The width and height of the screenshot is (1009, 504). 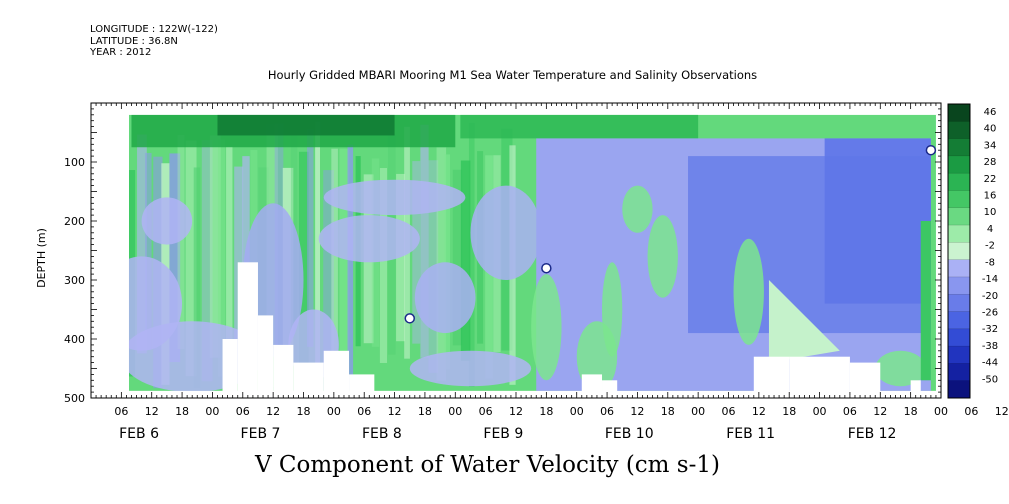 What do you see at coordinates (990, 179) in the screenshot?
I see `colorbar-label: 22` at bounding box center [990, 179].